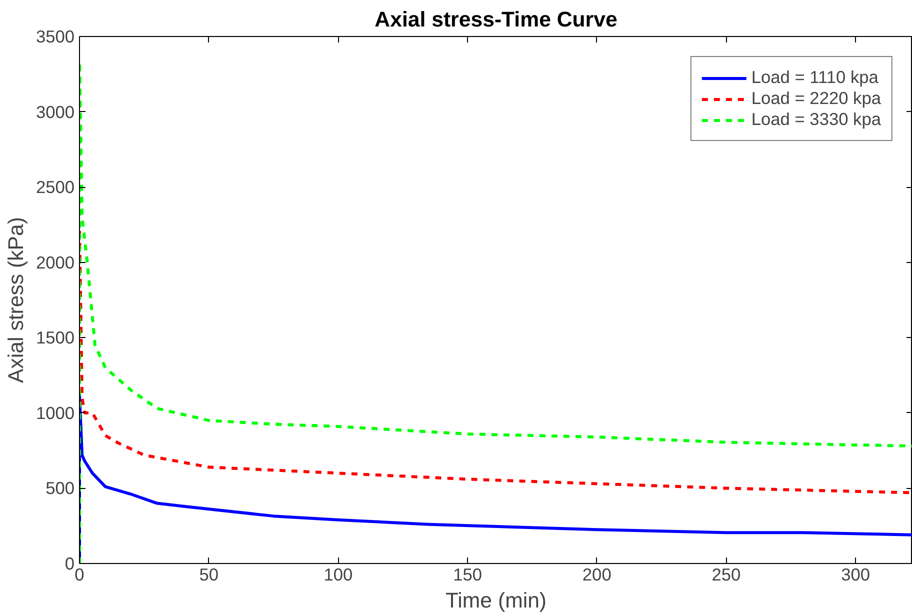 The width and height of the screenshot is (912, 615). What do you see at coordinates (816, 119) in the screenshot?
I see `legend-label: Load = 3330 kpa` at bounding box center [816, 119].